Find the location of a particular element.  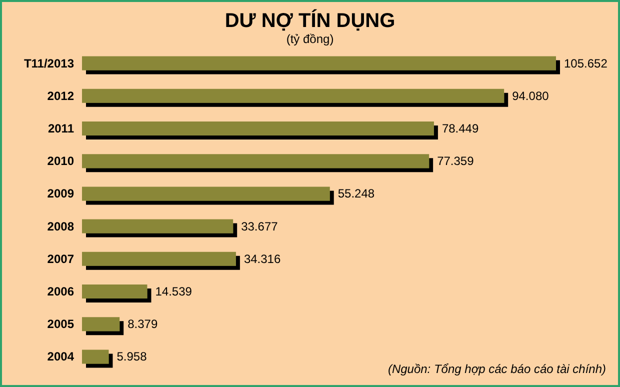

y-tick-label: 2006 is located at coordinates (60, 291).